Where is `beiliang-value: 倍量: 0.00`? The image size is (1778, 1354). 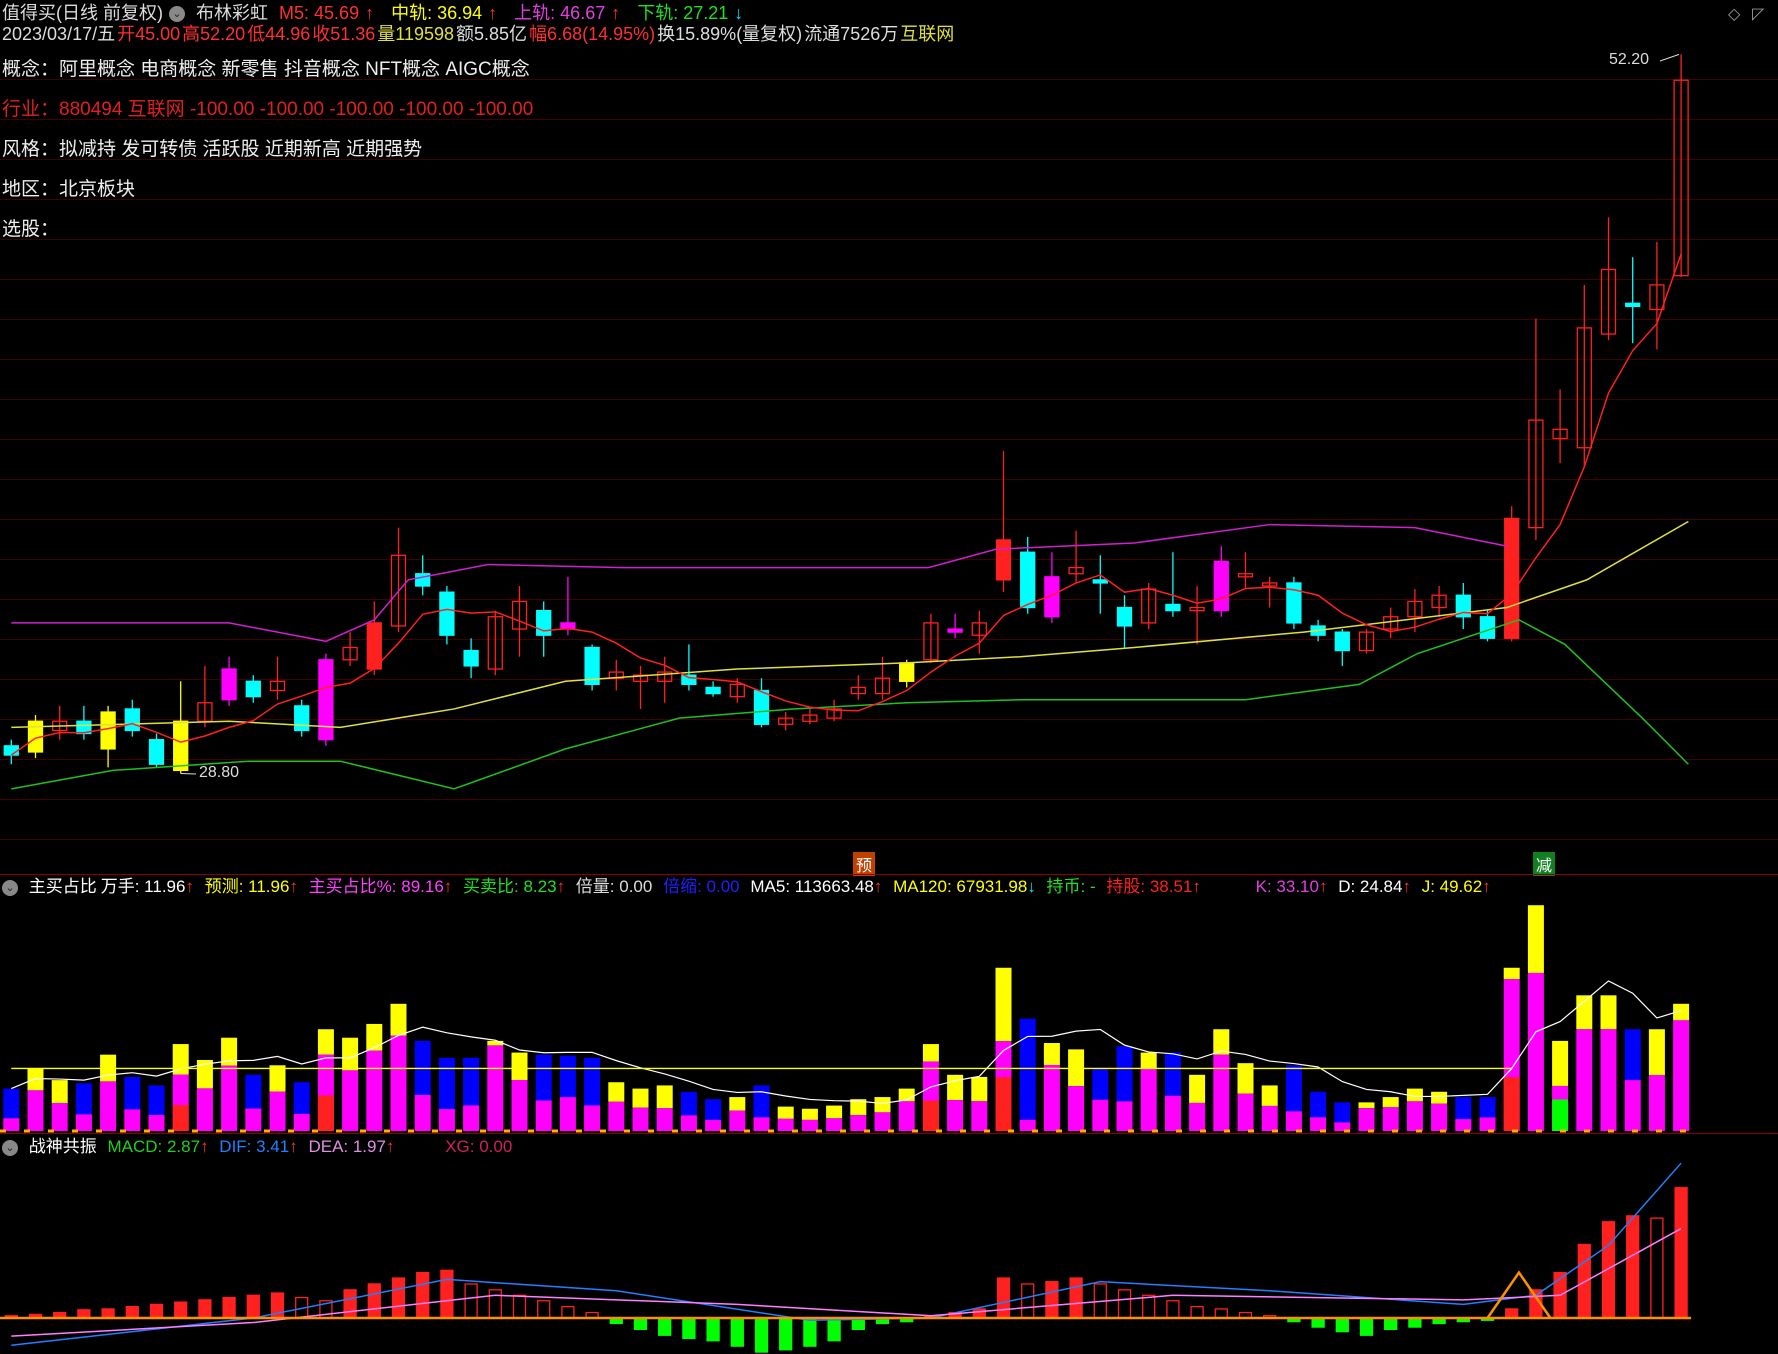
beiliang-value: 倍量: 0.00 is located at coordinates (614, 886).